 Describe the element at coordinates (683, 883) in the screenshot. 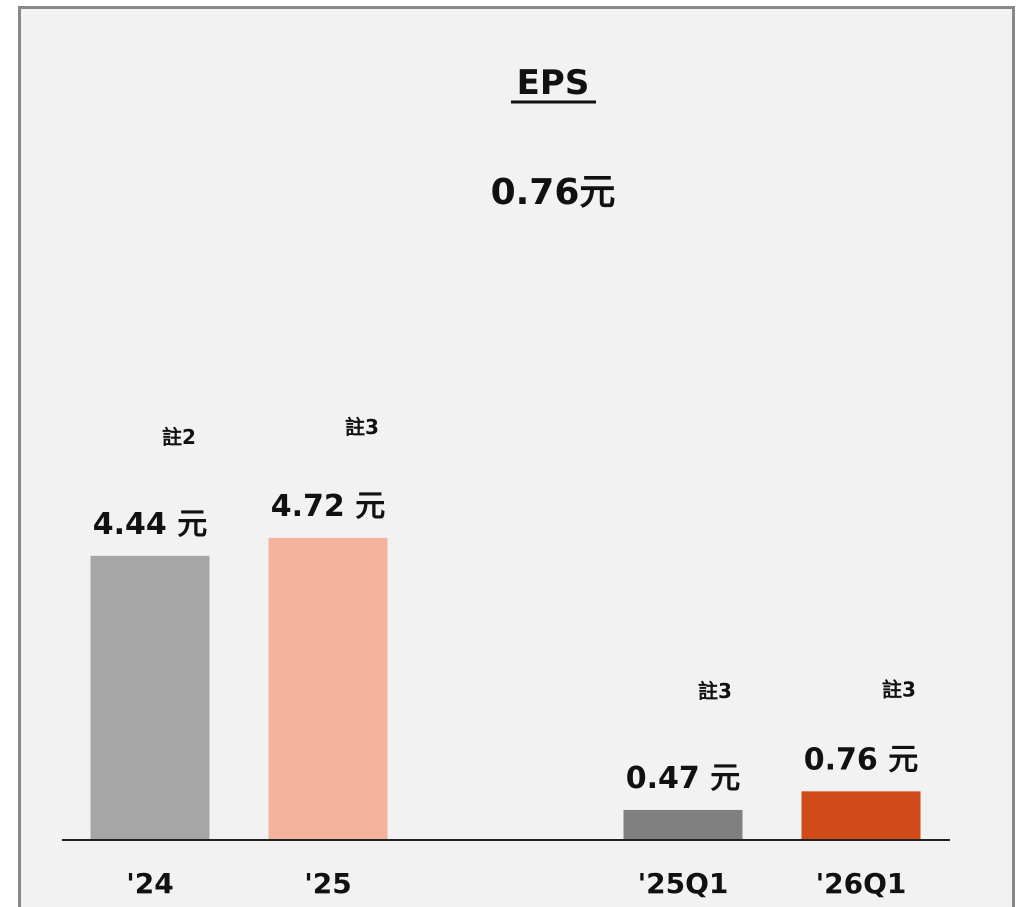

I see `x-tick-label: '25Q1` at that location.